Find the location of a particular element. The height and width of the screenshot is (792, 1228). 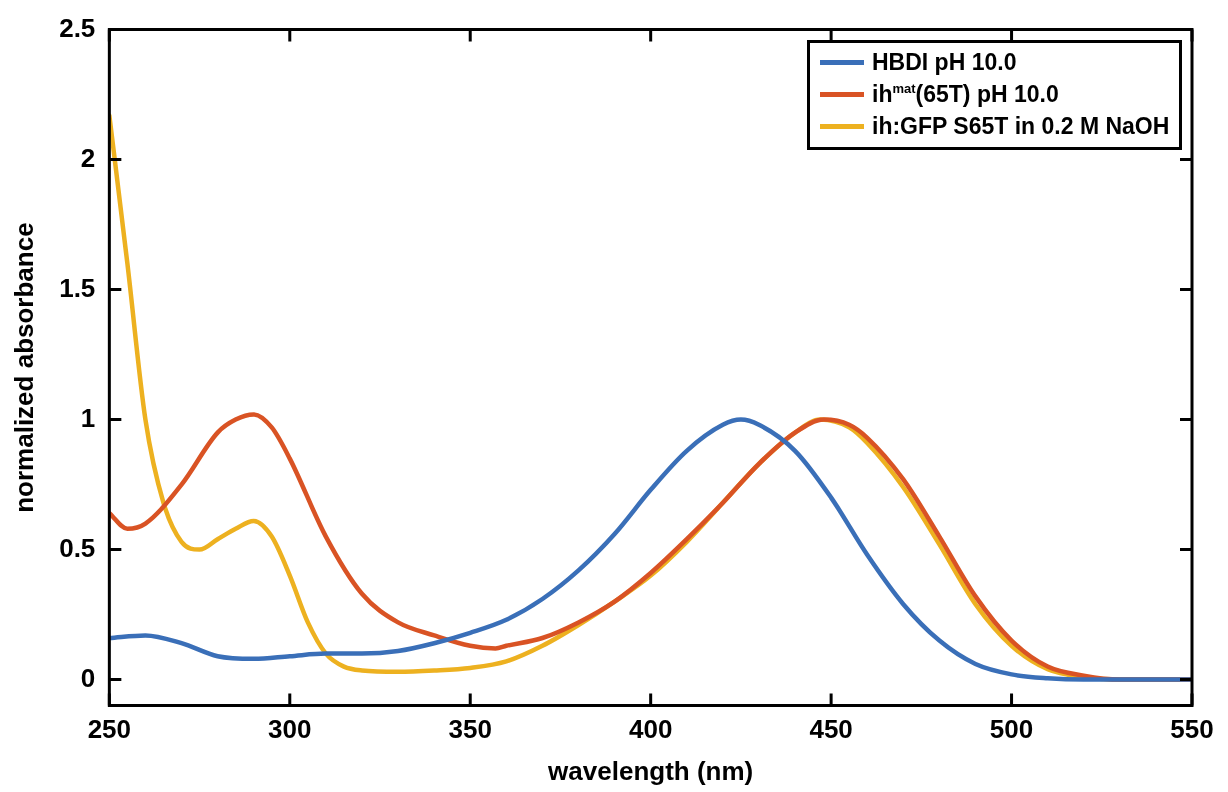

legend-label: HBDI pH 10.0 is located at coordinates (944, 63).